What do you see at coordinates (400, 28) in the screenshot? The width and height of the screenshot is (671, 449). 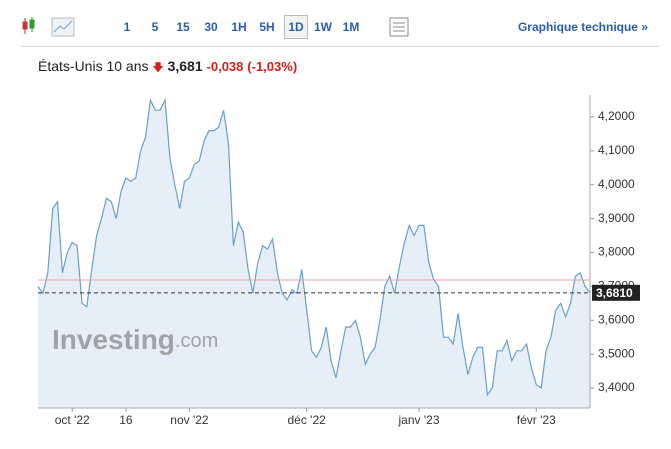 I see `indicator-icon` at bounding box center [400, 28].